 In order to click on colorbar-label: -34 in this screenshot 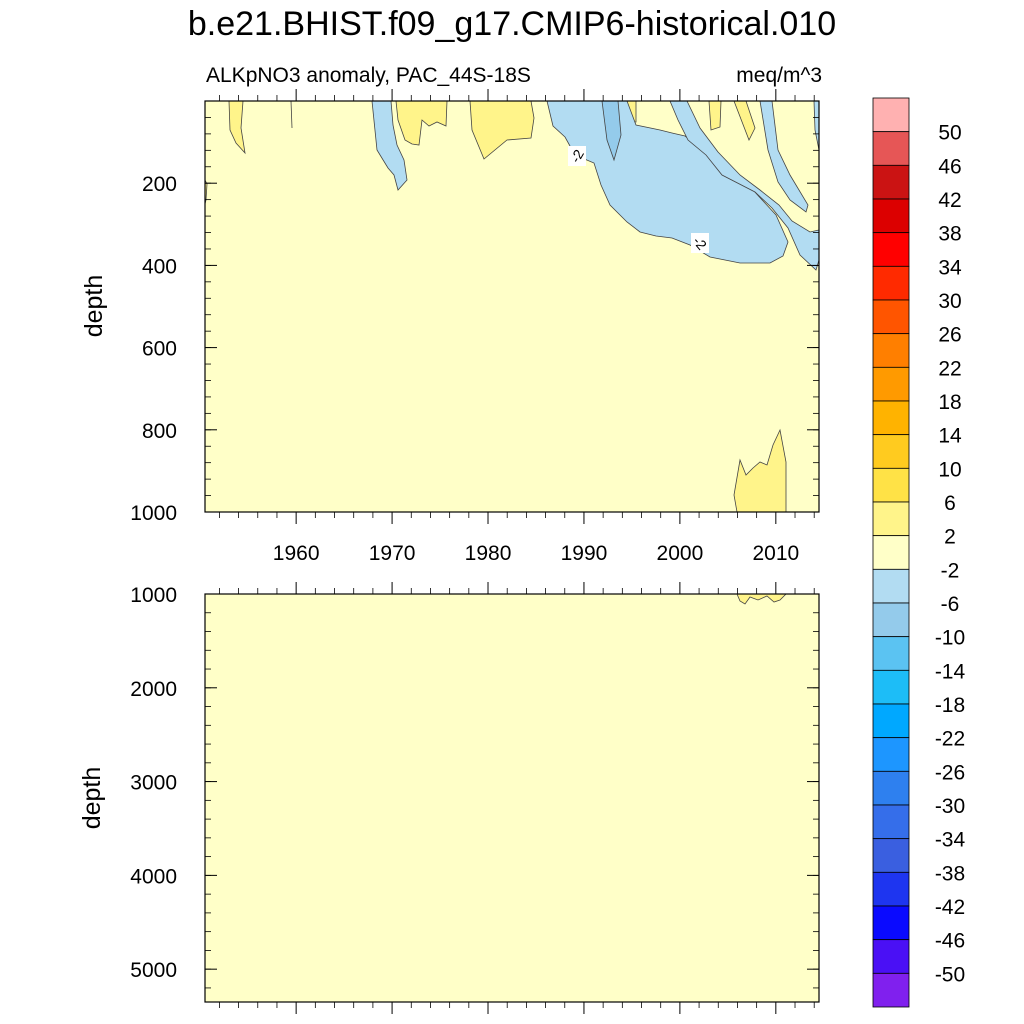, I will do `click(950, 840)`.